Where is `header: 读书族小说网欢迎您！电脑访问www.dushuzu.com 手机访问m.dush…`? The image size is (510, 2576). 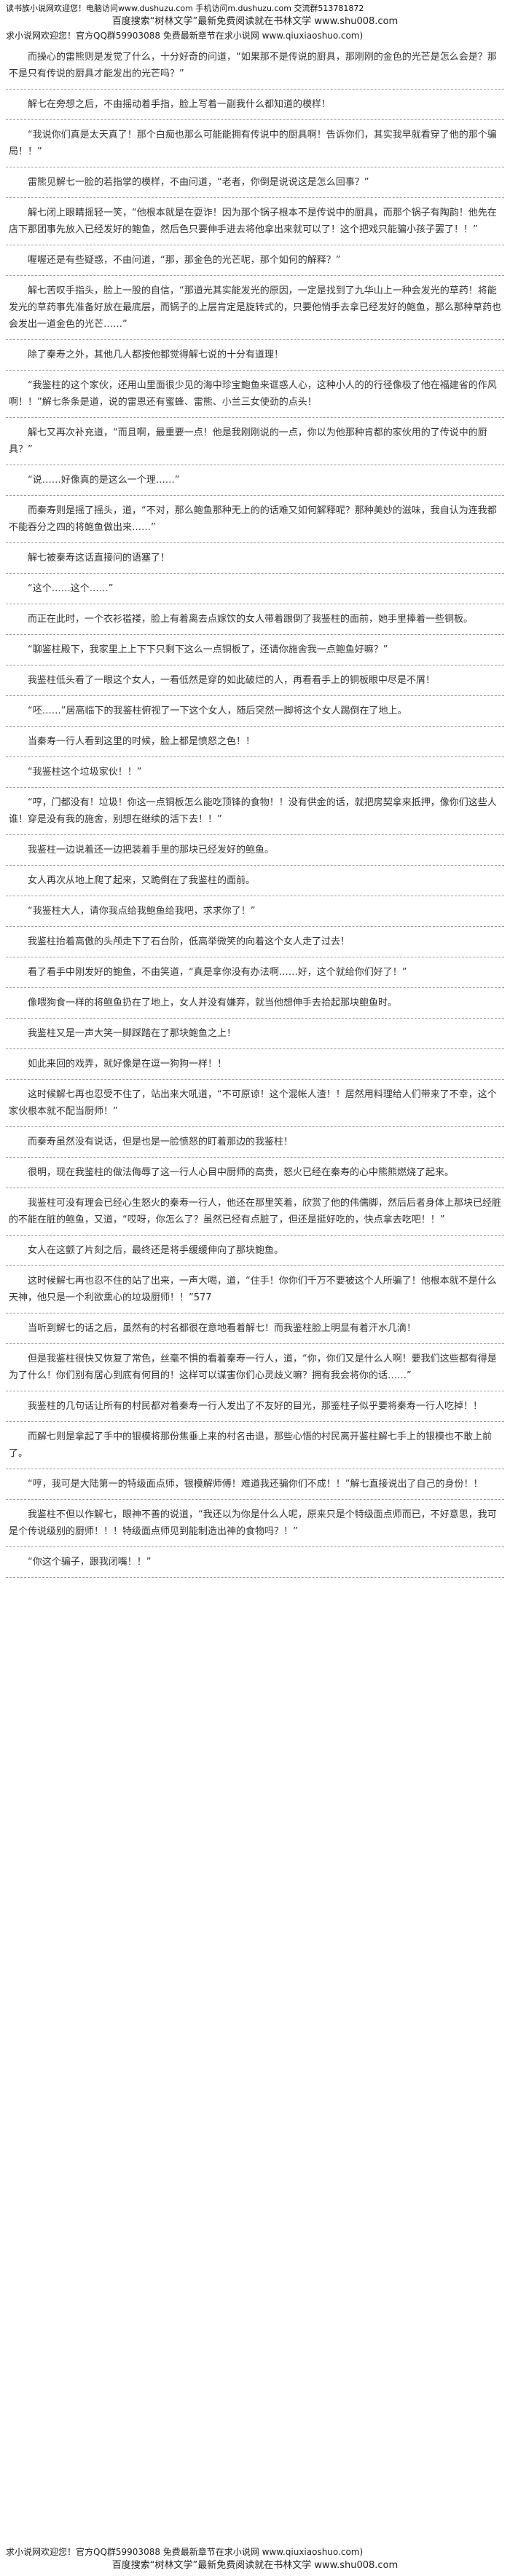 header: 读书族小说网欢迎您！电脑访问www.dushuzu.com 手机访问m.dush… is located at coordinates (255, 21).